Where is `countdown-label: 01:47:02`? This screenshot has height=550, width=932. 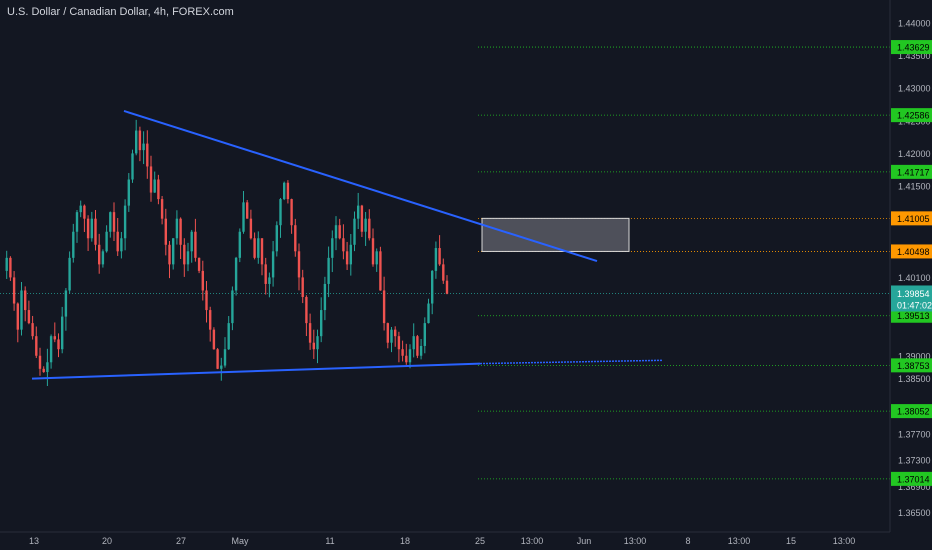 countdown-label: 01:47:02 is located at coordinates (914, 305).